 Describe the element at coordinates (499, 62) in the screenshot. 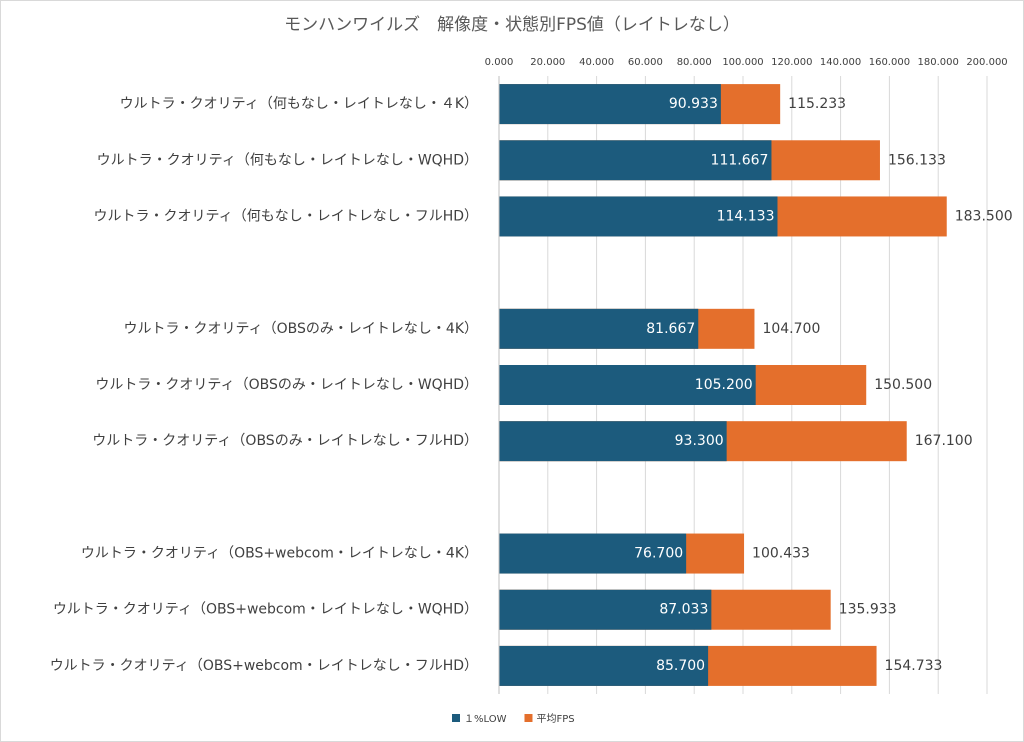

I see `x-tick-label: 0.000` at that location.